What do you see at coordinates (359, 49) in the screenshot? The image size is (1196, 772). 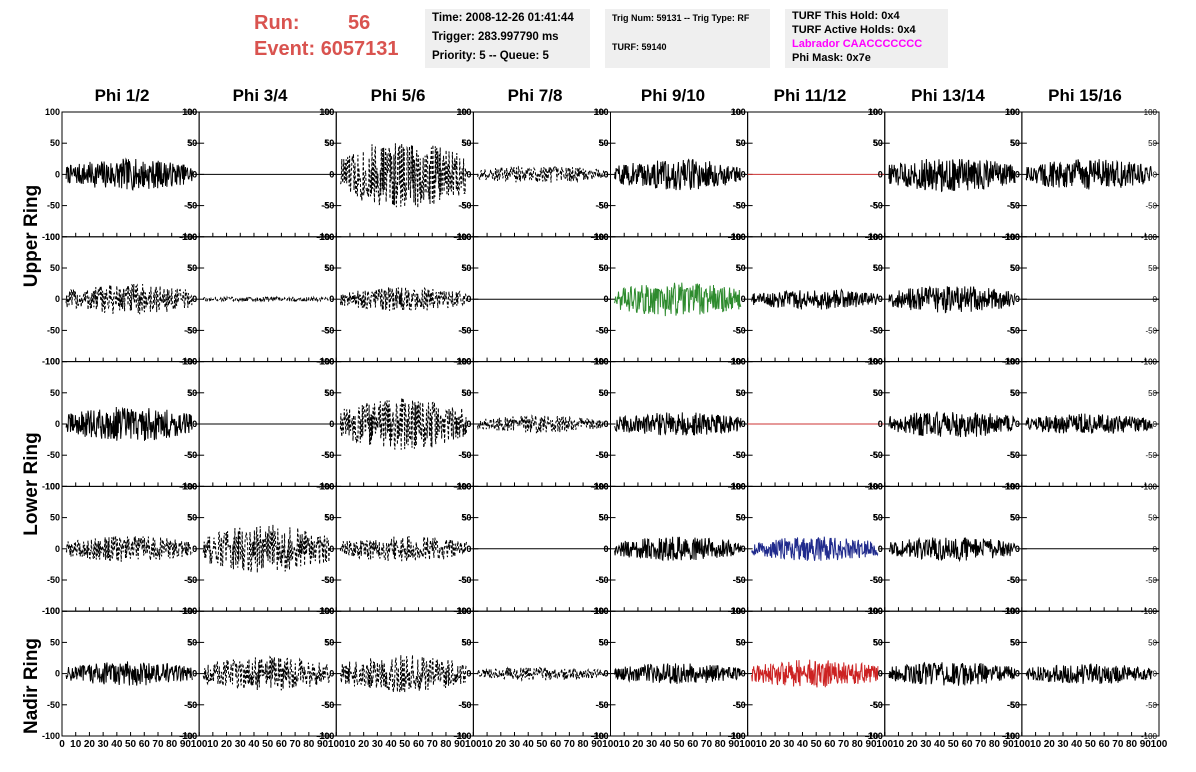 I see `event-value: 6057131` at bounding box center [359, 49].